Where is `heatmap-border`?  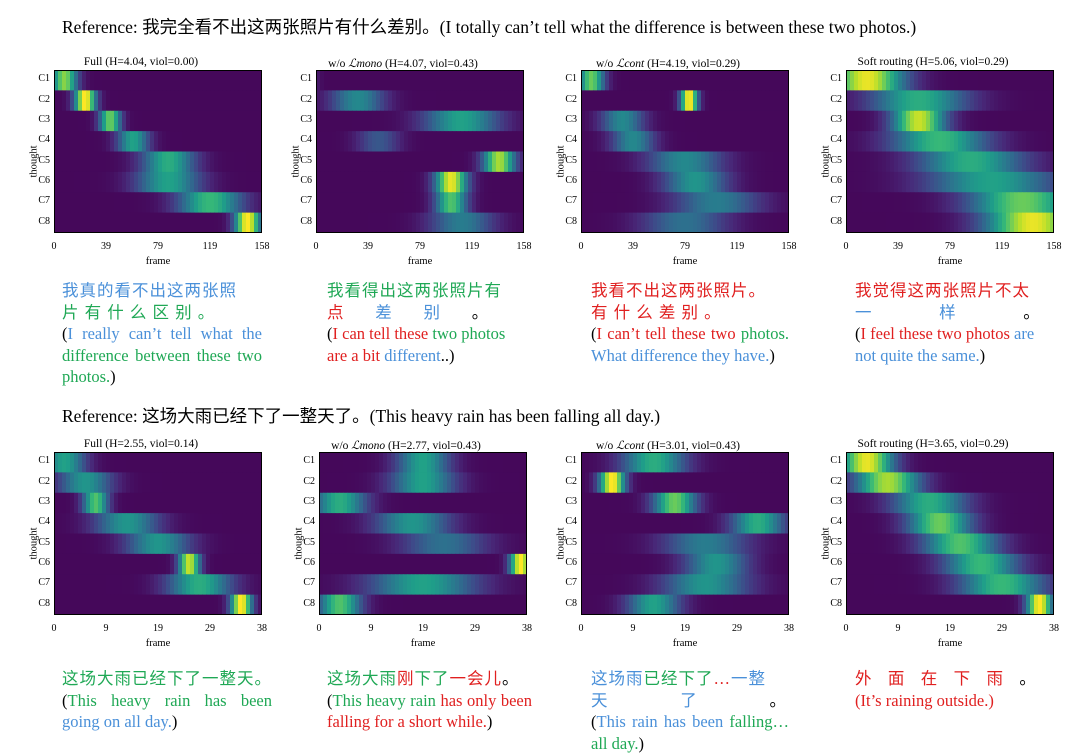
heatmap-border is located at coordinates (158, 533).